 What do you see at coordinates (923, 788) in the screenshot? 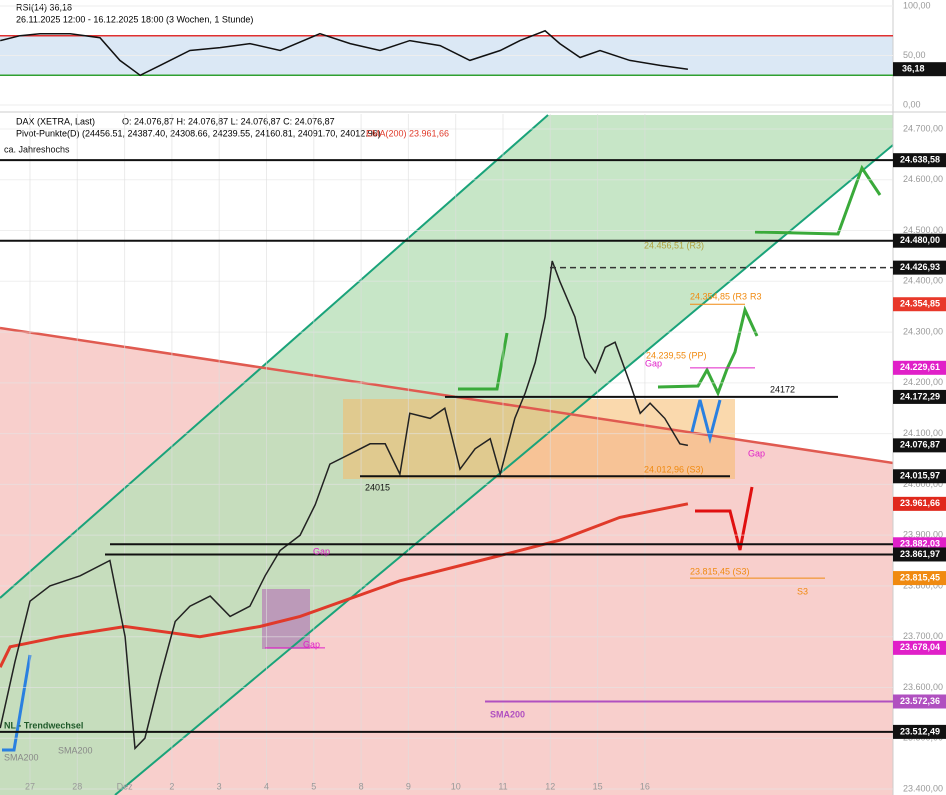
I see `y-tick-label: 23.400,00` at bounding box center [923, 788].